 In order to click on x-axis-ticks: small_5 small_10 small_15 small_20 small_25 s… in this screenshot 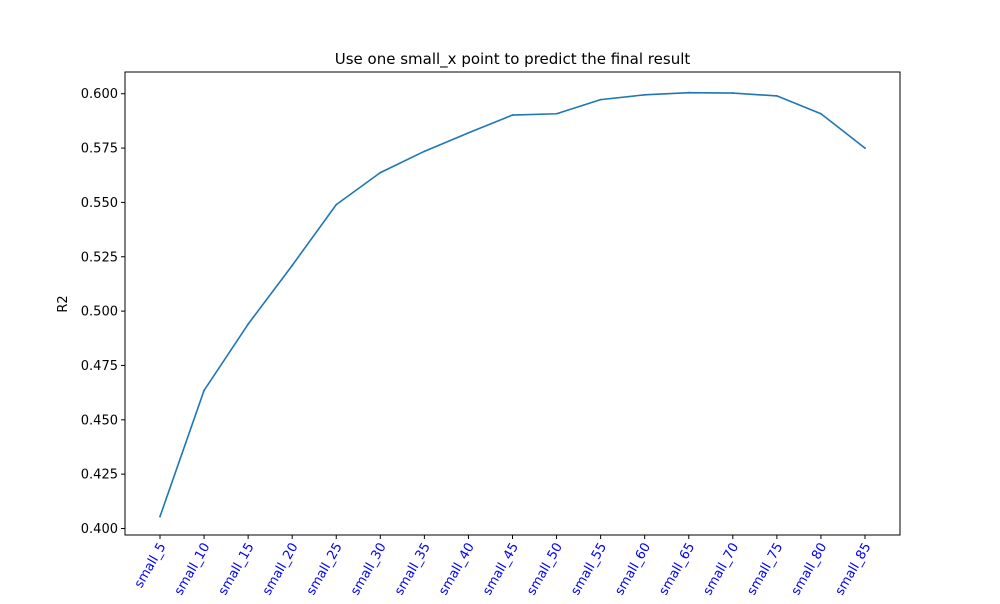, I will do `click(503, 566)`.